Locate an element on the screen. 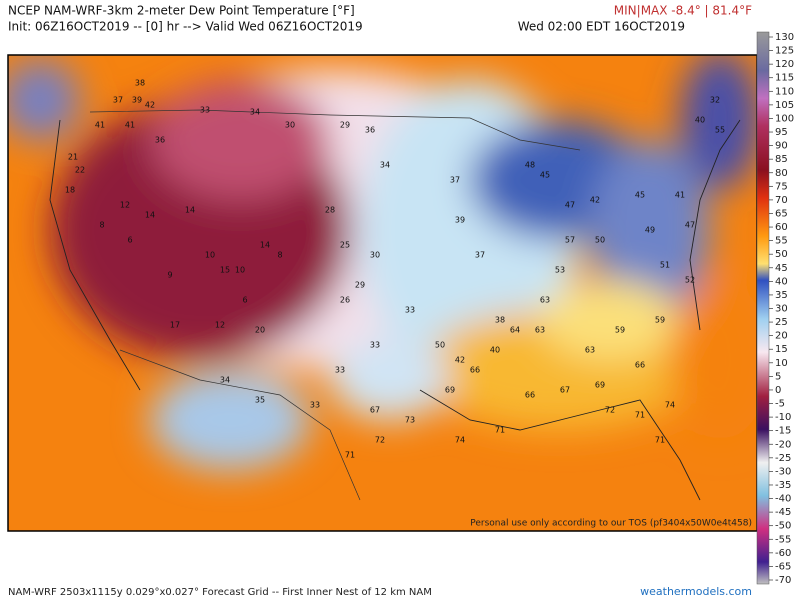  station-value: 8 is located at coordinates (101, 225).